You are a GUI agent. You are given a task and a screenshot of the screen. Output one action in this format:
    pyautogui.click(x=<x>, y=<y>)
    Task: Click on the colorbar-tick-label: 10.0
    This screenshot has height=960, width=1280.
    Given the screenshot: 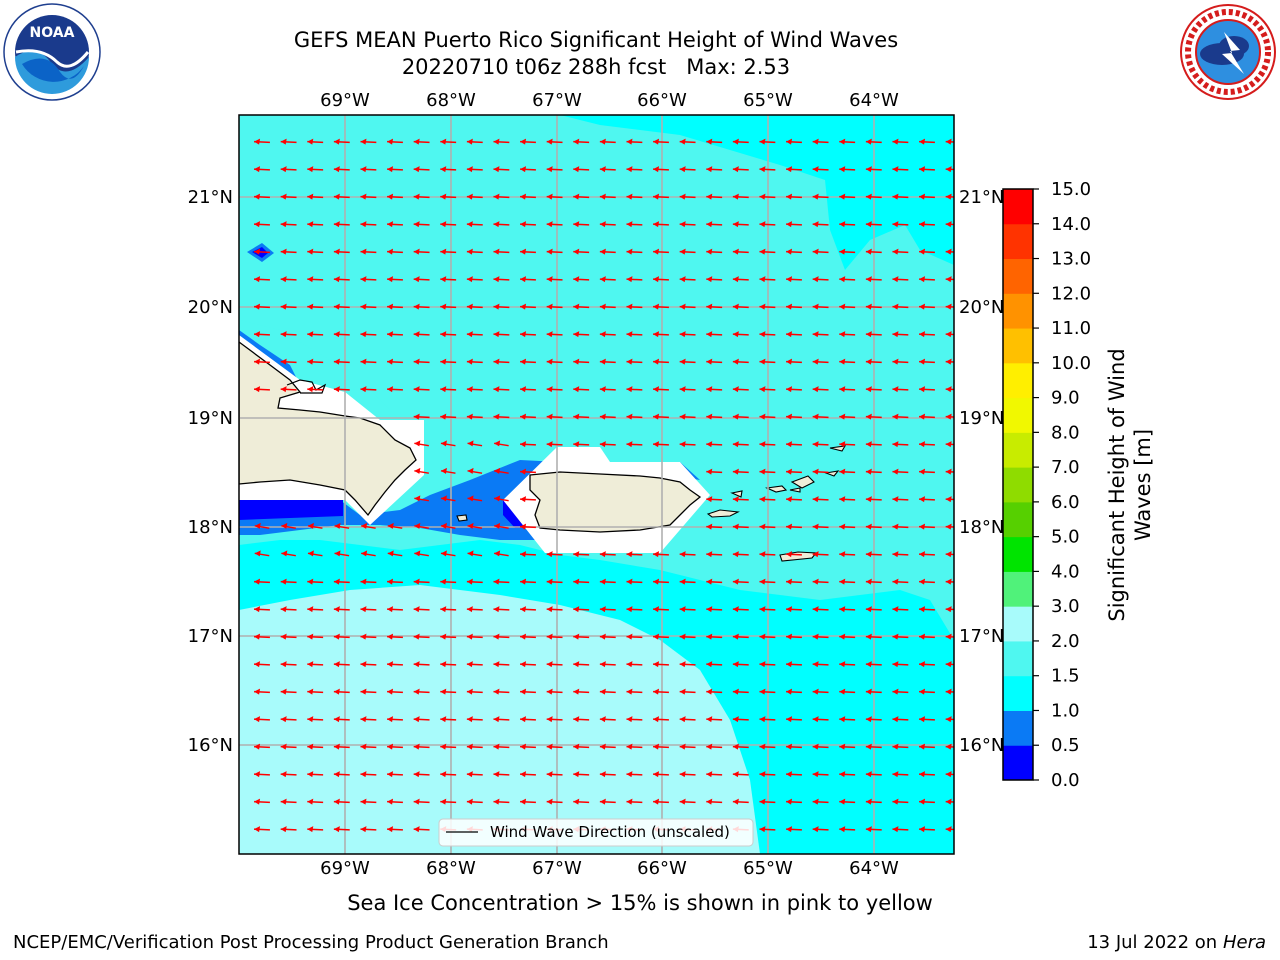 What is the action you would take?
    pyautogui.click(x=1071, y=363)
    